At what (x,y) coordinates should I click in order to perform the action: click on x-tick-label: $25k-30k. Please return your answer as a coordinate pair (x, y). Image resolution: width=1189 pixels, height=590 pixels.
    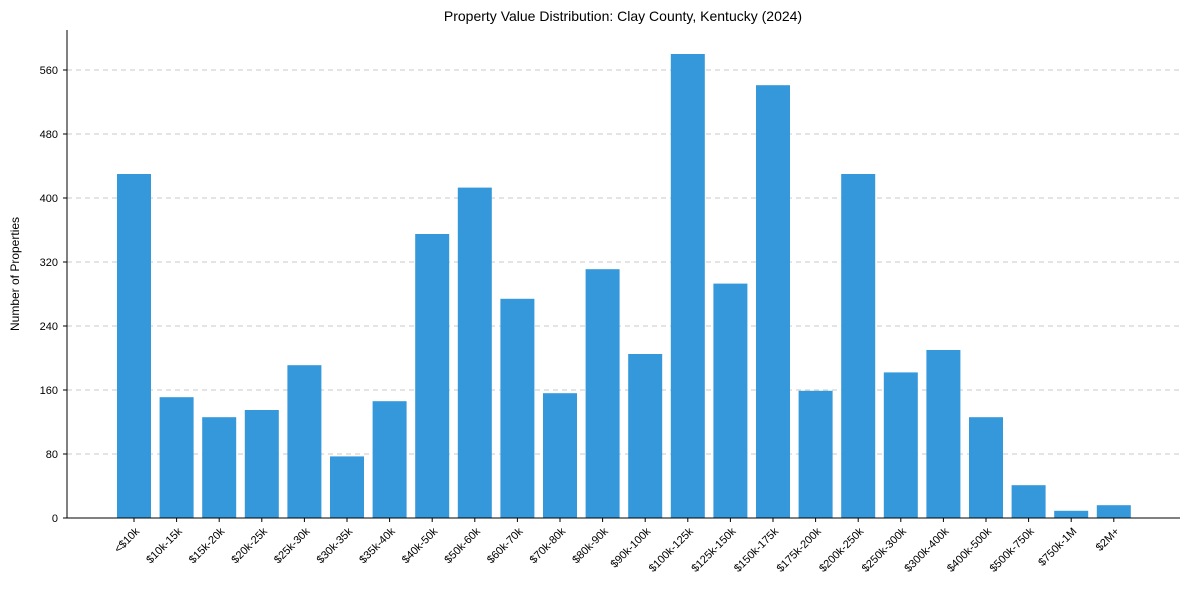
    Looking at the image, I should click on (292, 545).